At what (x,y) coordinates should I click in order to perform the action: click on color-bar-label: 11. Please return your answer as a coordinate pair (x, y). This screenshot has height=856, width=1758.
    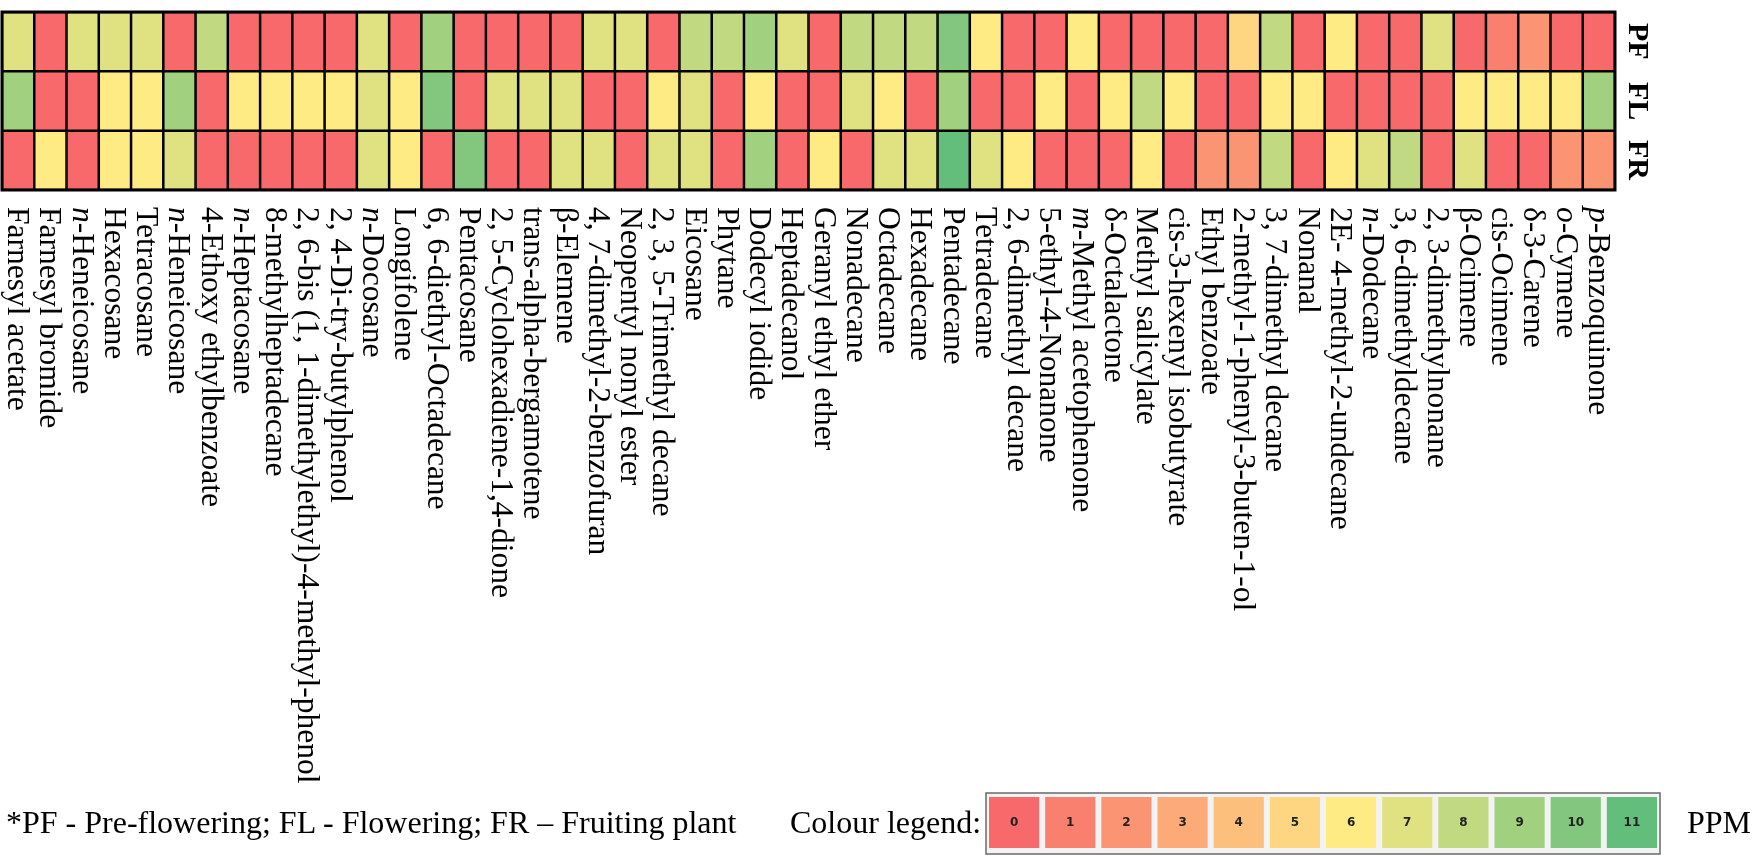
    Looking at the image, I should click on (1632, 821).